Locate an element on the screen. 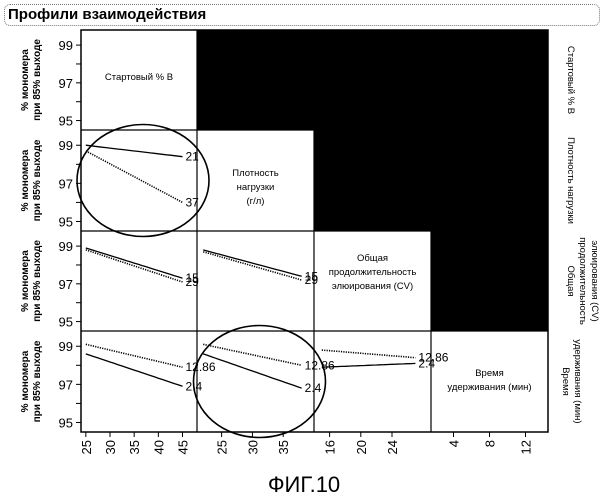  factor-label-3: удерживания (мин) is located at coordinates (489, 387).